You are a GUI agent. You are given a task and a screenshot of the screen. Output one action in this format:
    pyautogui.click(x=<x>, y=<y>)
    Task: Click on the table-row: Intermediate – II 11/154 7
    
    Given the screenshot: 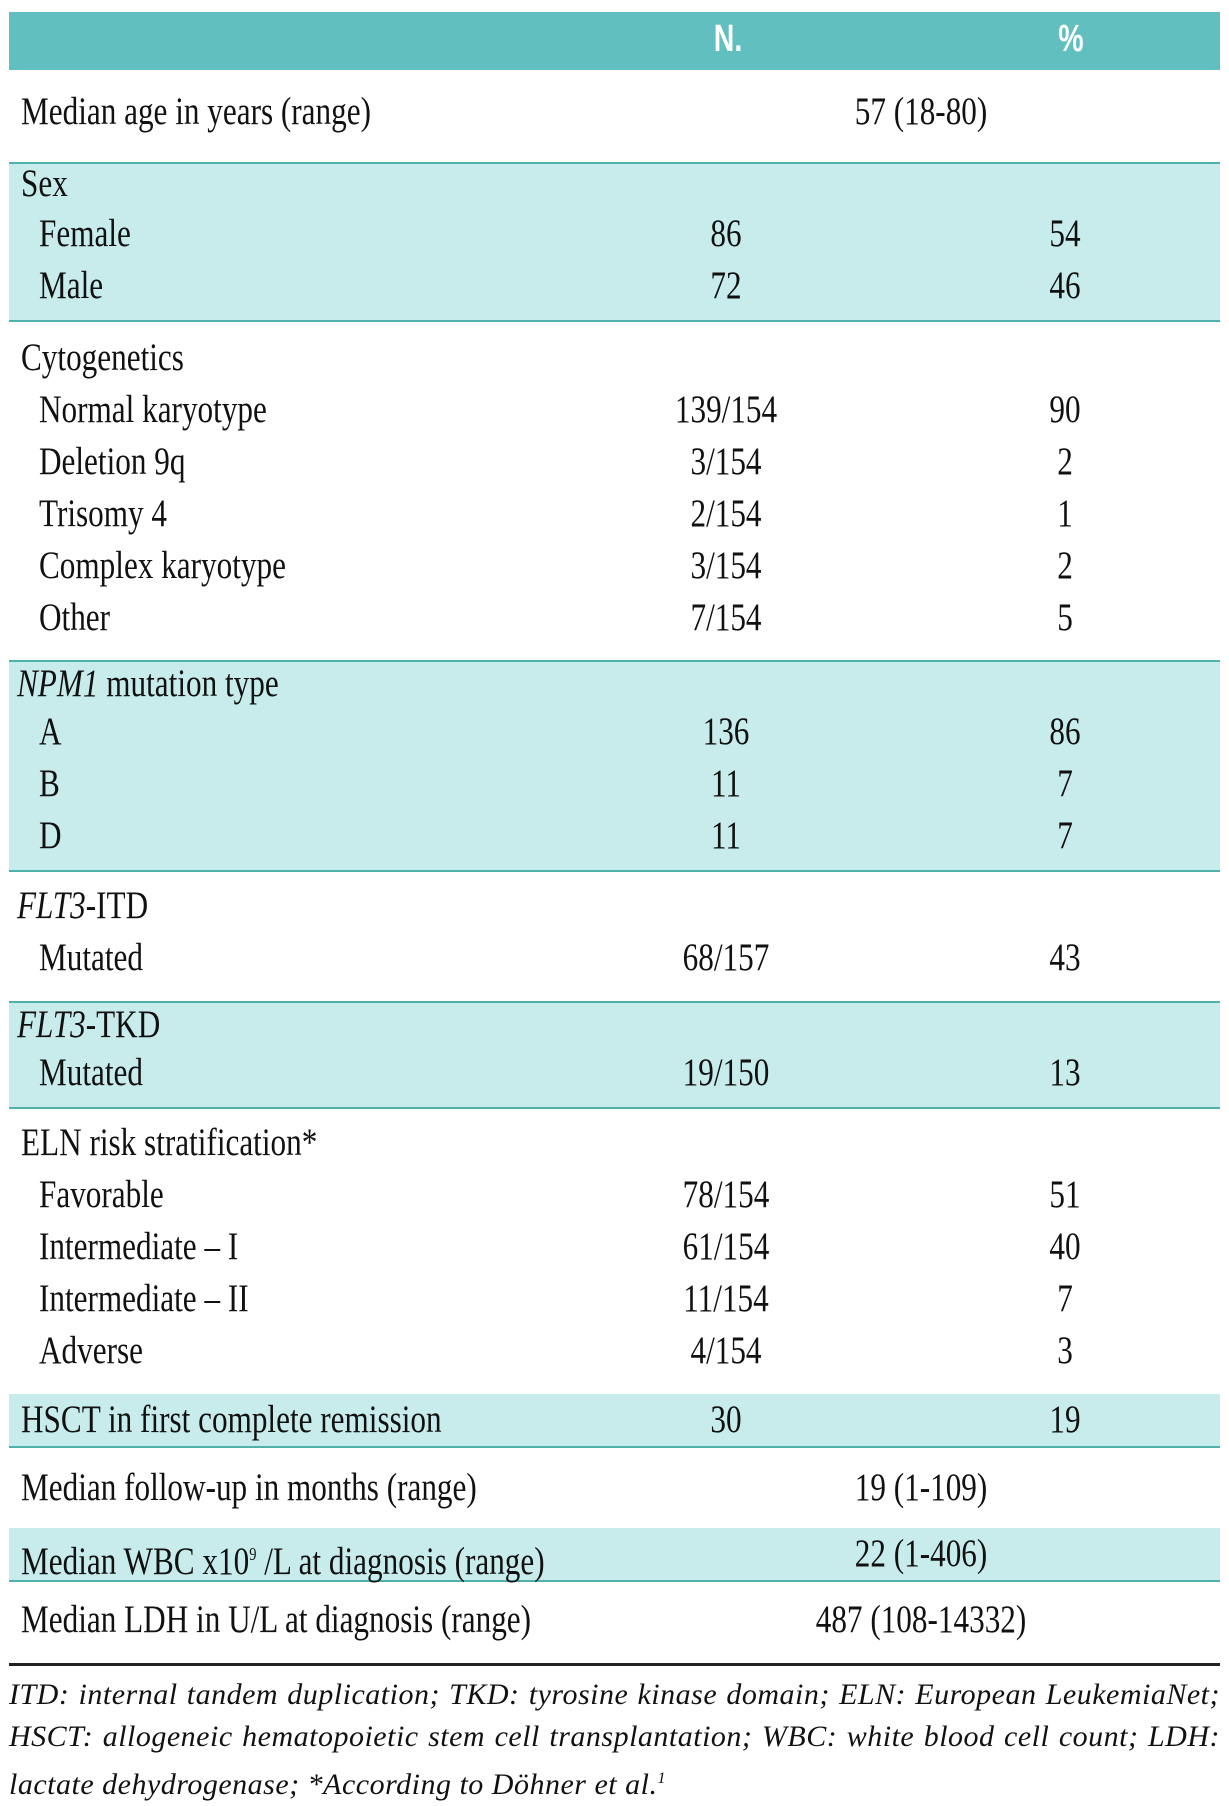 What is the action you would take?
    pyautogui.click(x=614, y=1299)
    